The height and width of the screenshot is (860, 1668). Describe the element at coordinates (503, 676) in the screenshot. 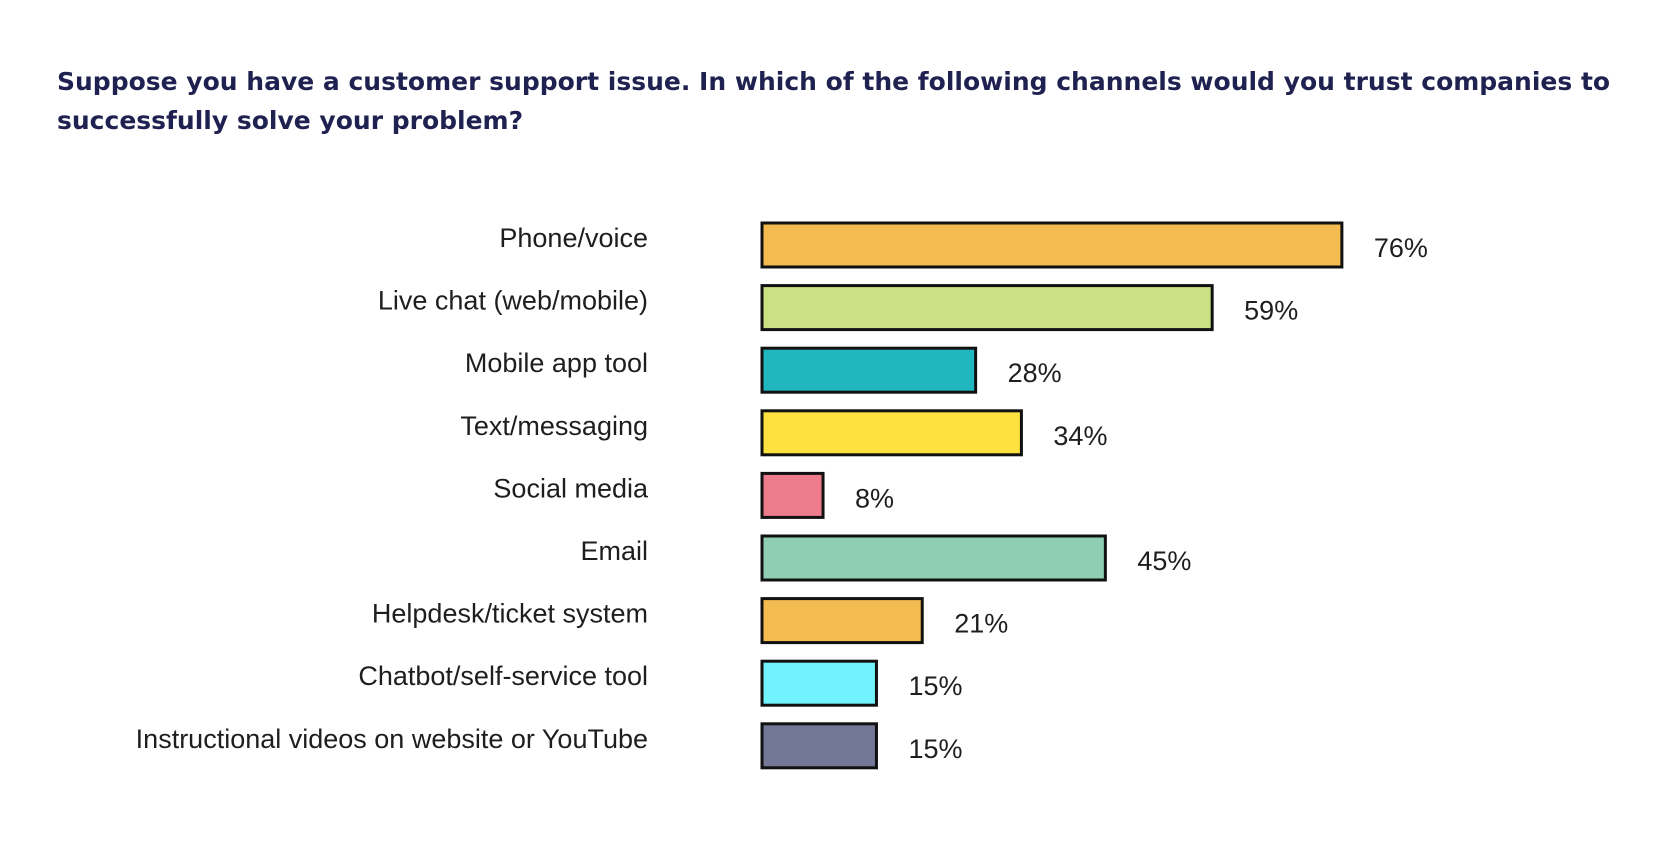

I see `category-label: Chatbot/self-service tool` at that location.